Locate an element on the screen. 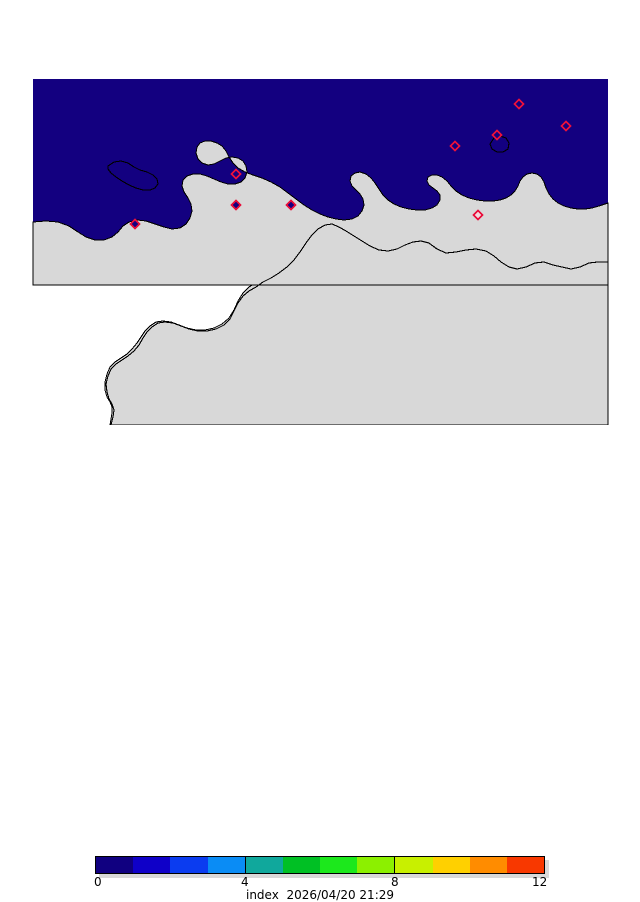 Image resolution: width=640 pixels, height=902 pixels. coast-mainland-north is located at coordinates (431, 255).